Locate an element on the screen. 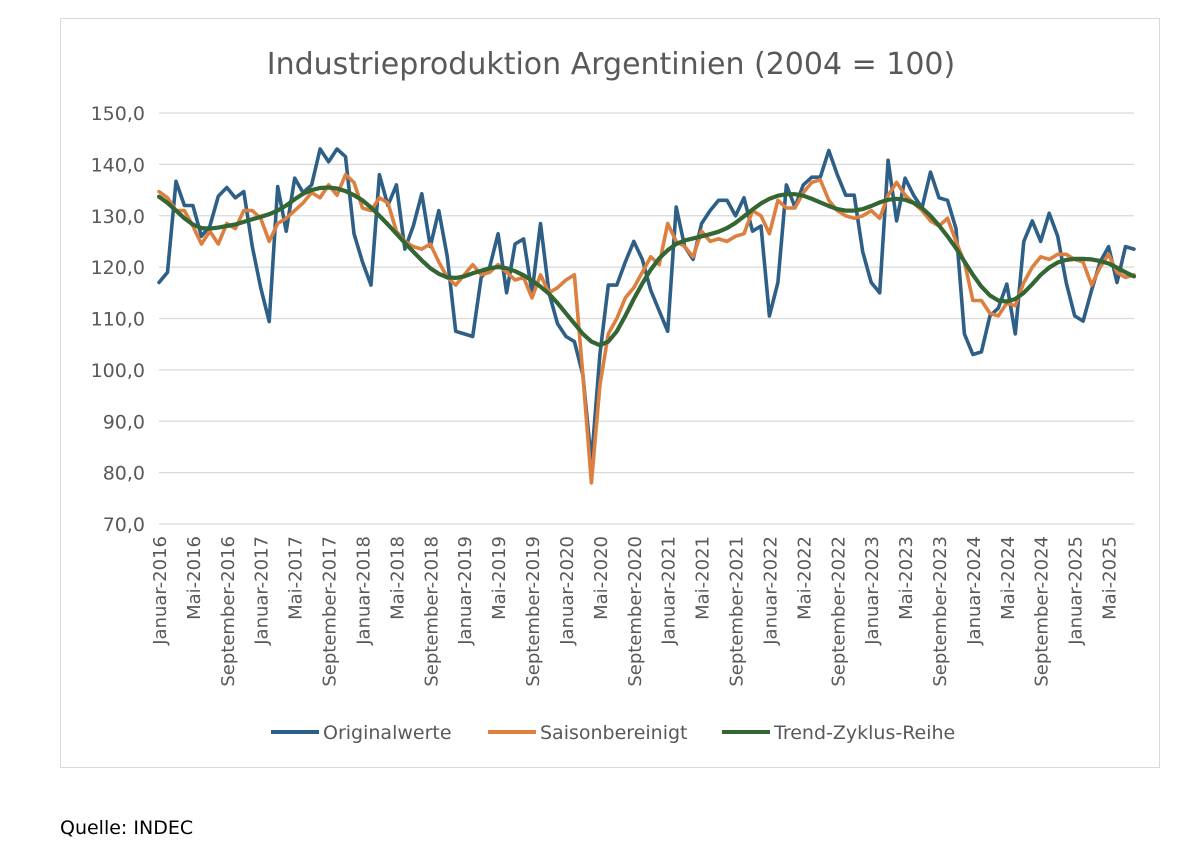 The width and height of the screenshot is (1200, 861). legend-label: Trend-Zyklus-Reihe is located at coordinates (864, 733).